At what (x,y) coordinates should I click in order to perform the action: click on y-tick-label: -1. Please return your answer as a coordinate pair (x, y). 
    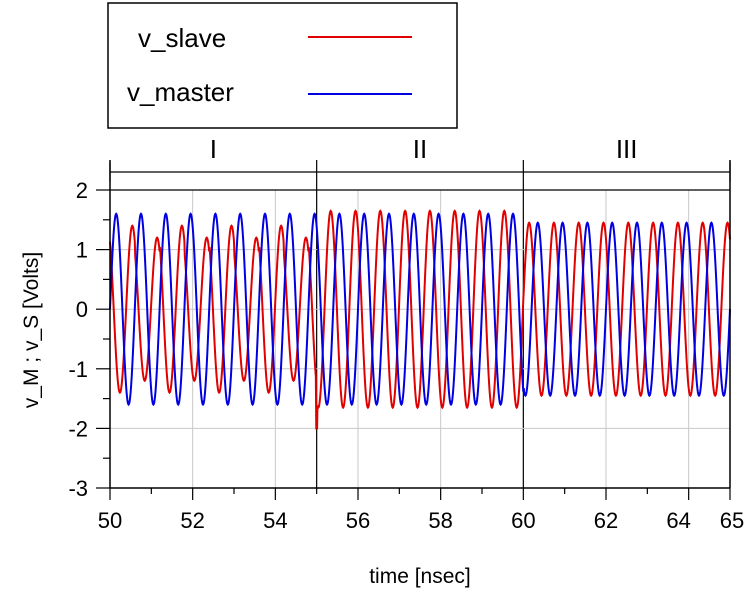
    Looking at the image, I should click on (78, 369).